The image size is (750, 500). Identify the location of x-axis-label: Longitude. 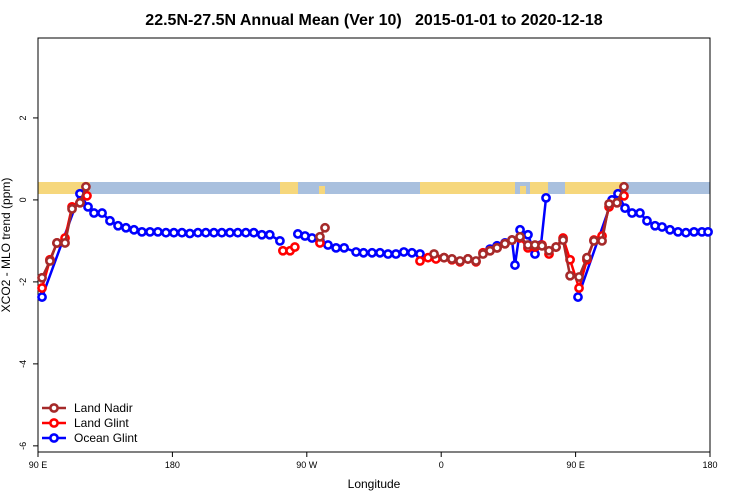
(374, 484).